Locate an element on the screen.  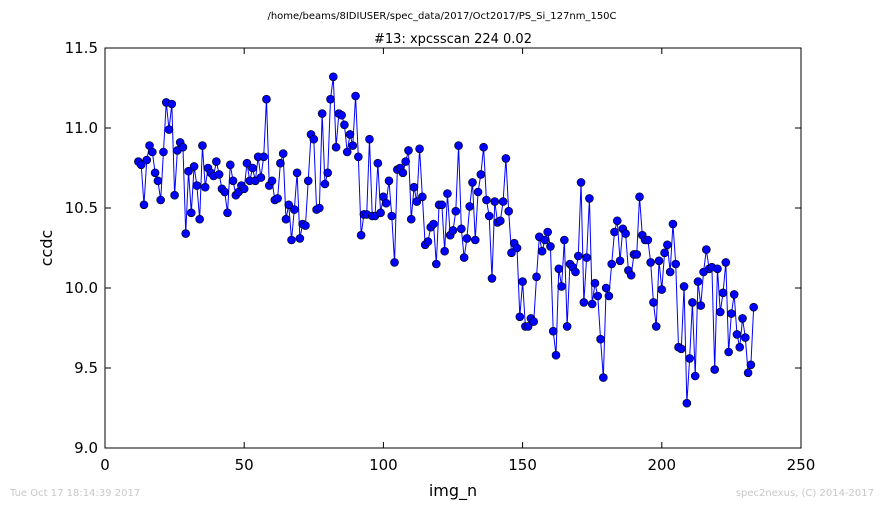
y-tick-label: 10.5 is located at coordinates (81, 208).